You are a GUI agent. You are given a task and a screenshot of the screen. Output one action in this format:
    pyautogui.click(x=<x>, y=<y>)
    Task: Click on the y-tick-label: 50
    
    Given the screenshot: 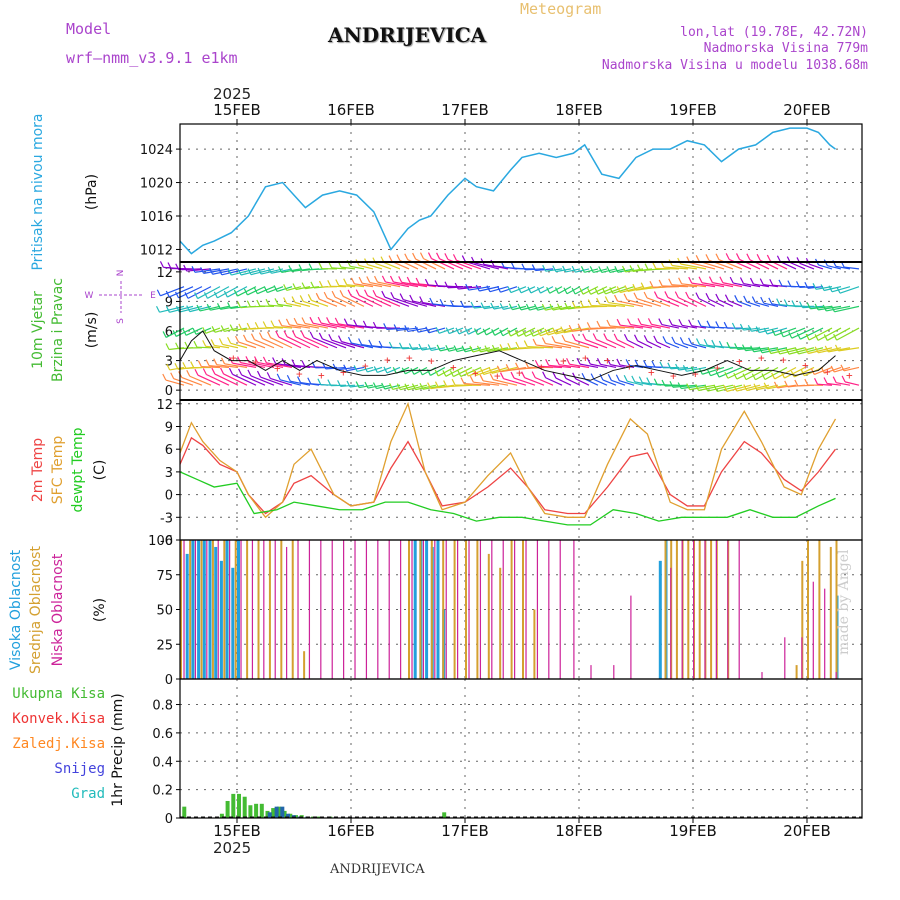 What is the action you would take?
    pyautogui.click(x=164, y=611)
    